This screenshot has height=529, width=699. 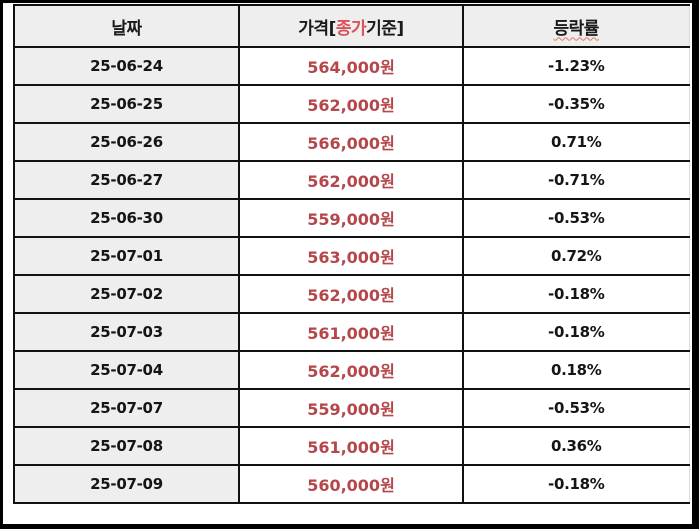 What do you see at coordinates (126, 370) in the screenshot?
I see `date-cell: 25-07-04` at bounding box center [126, 370].